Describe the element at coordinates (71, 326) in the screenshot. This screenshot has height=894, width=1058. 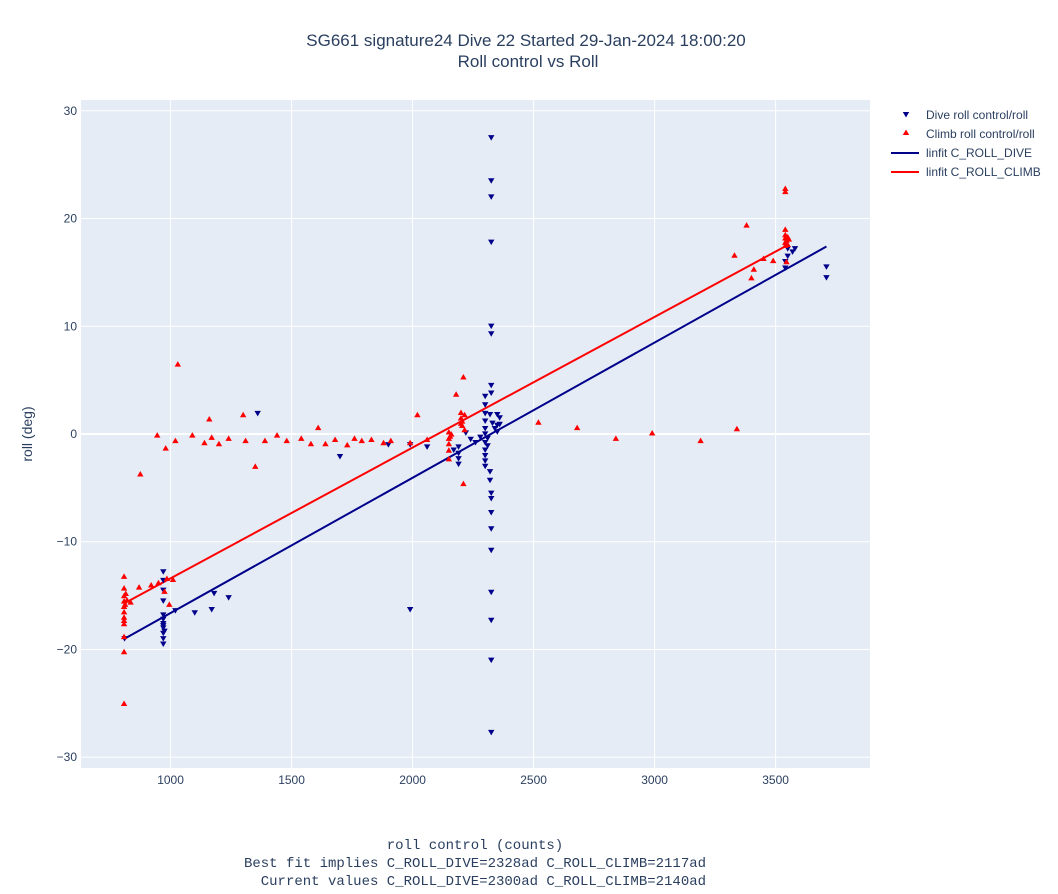
I see `y-tick-label: 10` at that location.